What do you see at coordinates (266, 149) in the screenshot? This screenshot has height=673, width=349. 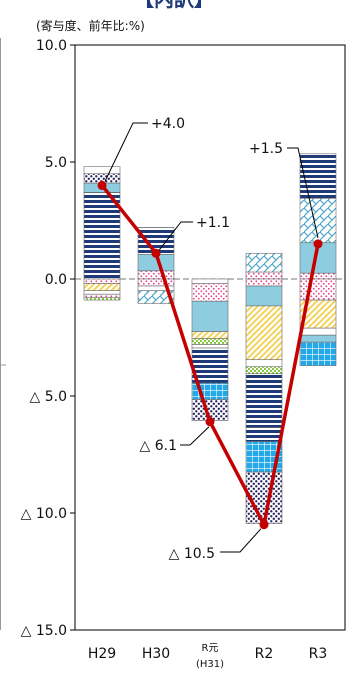 I see `total-data-label: +1.5` at bounding box center [266, 149].